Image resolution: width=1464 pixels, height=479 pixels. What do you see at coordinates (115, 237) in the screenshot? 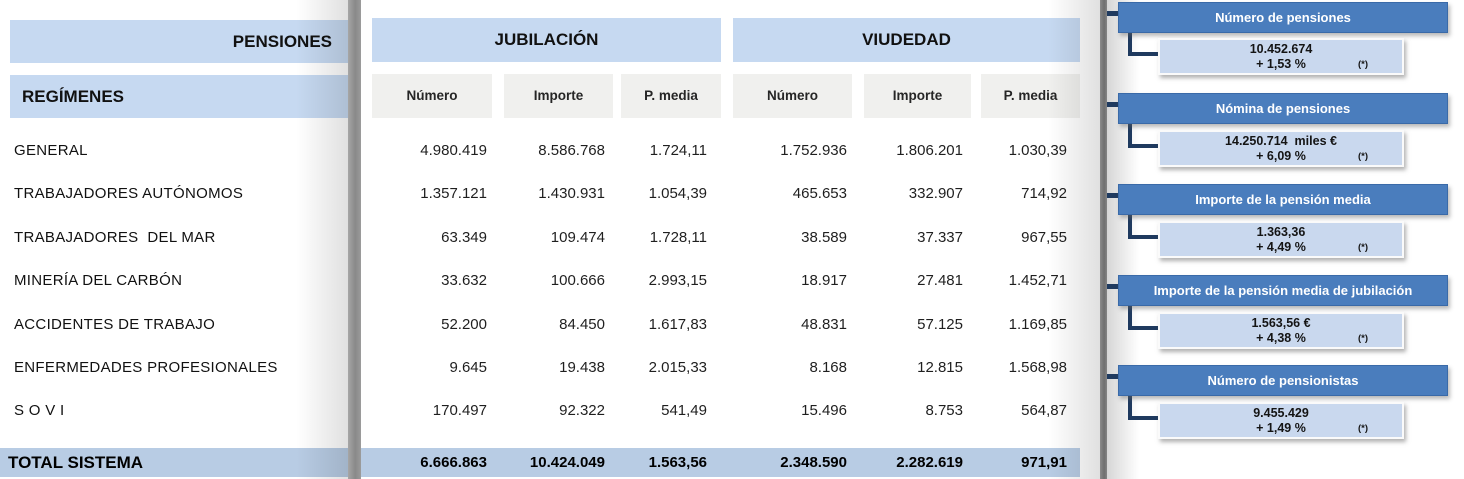
I see `row-label: TRABAJADORES DEL MAR` at bounding box center [115, 237].